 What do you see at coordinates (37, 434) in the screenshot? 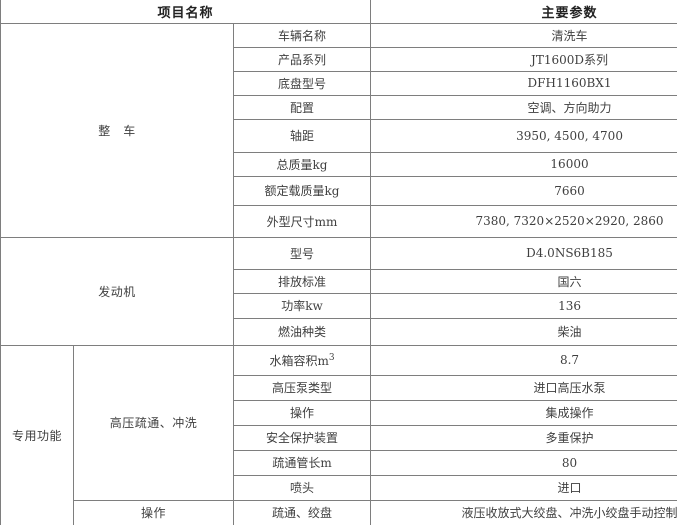
I see `group-cell-special-functions: 专用功能` at bounding box center [37, 434].